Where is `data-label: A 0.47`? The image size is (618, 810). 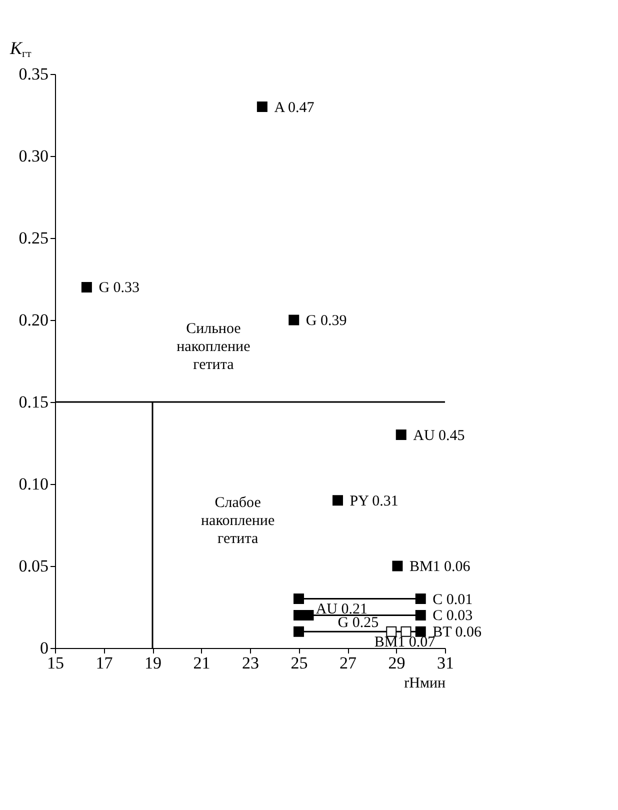 data-label: A 0.47 is located at coordinates (294, 108).